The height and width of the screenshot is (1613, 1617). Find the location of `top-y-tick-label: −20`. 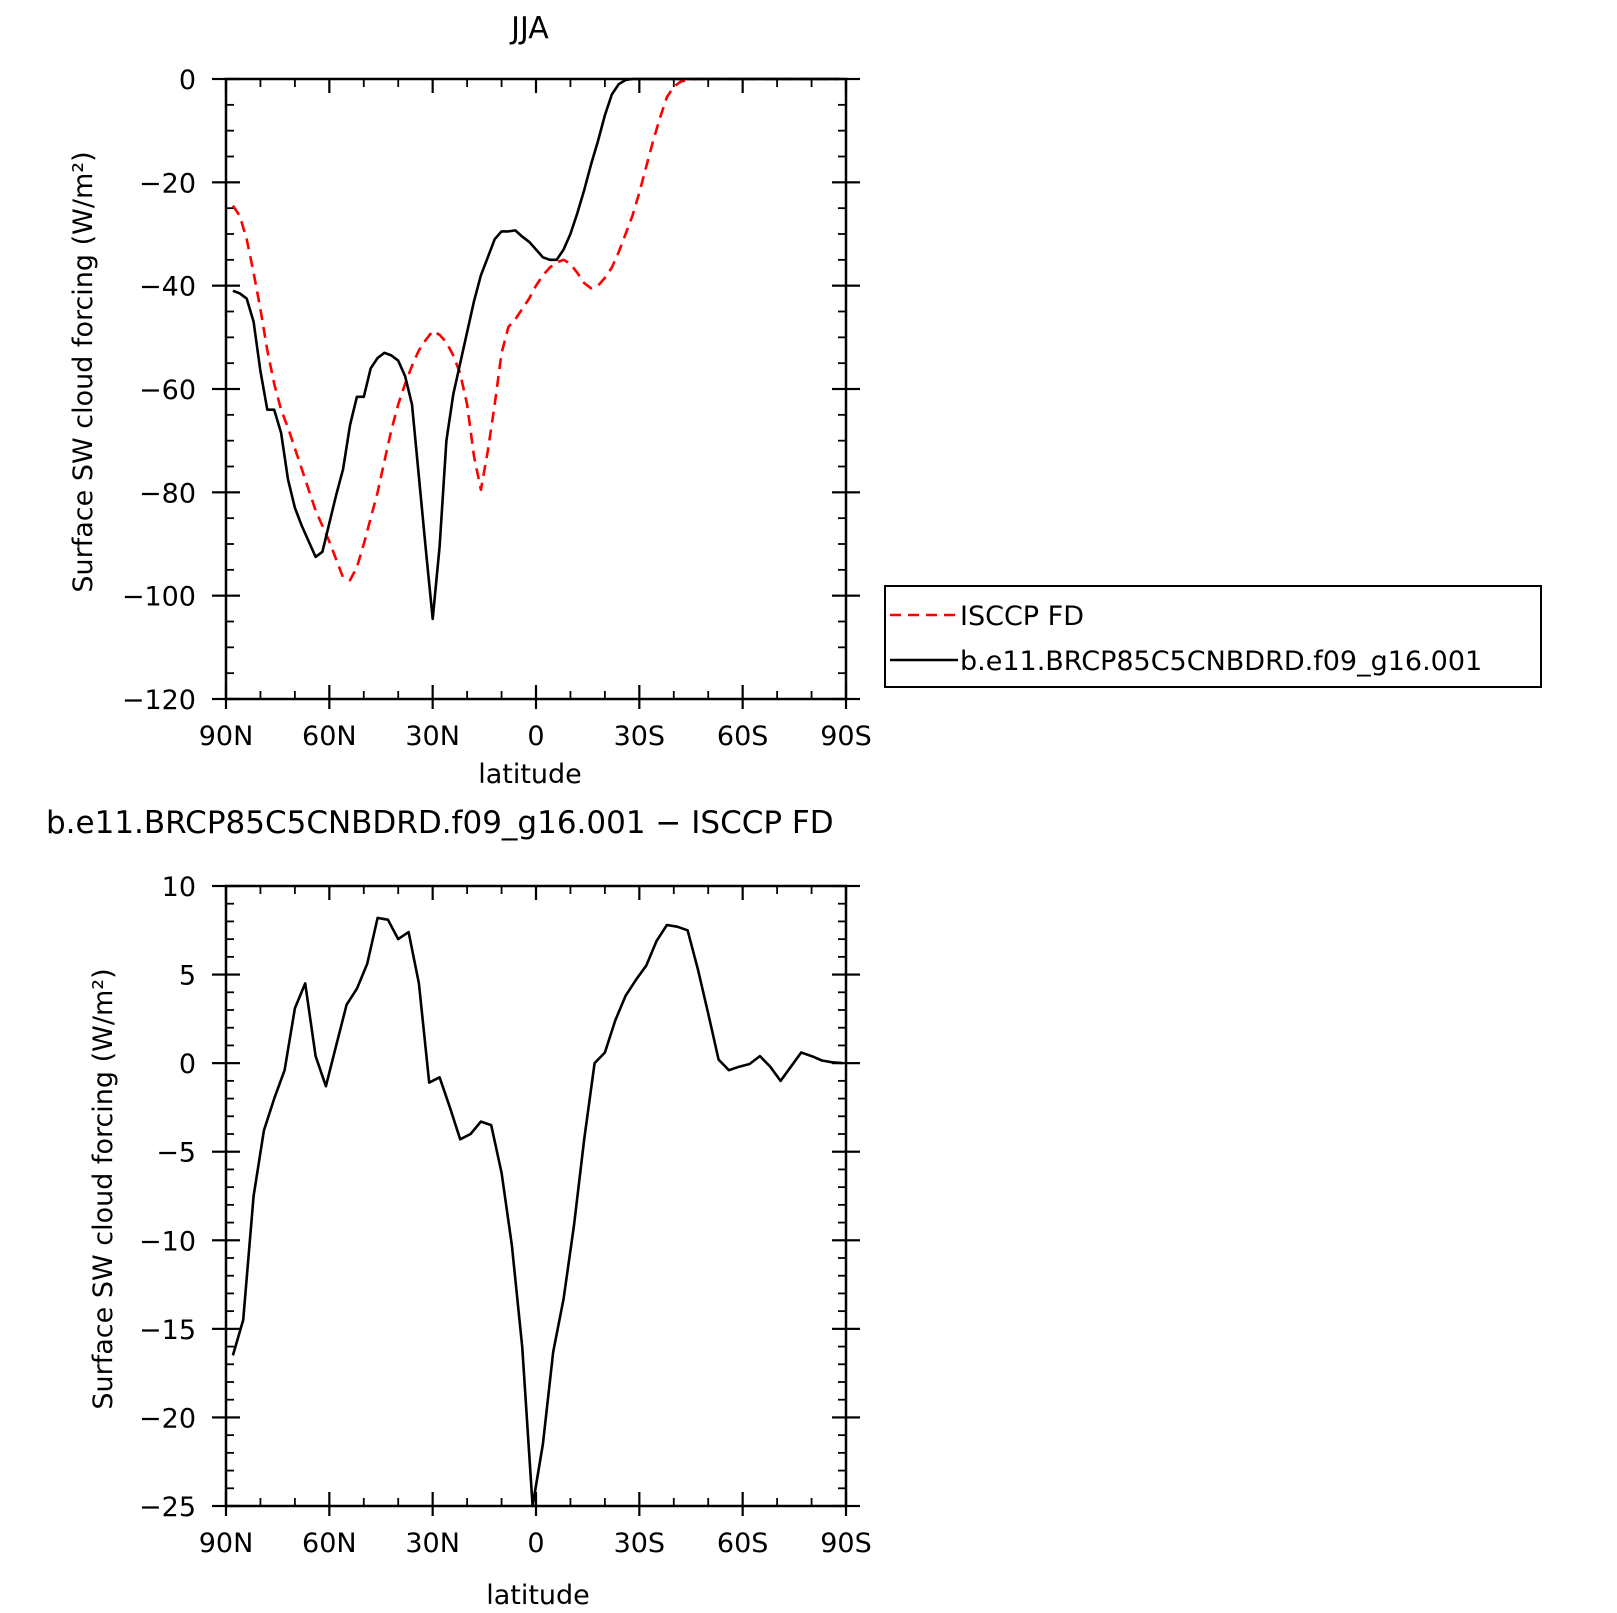

top-y-tick-label: −20 is located at coordinates (167, 183).